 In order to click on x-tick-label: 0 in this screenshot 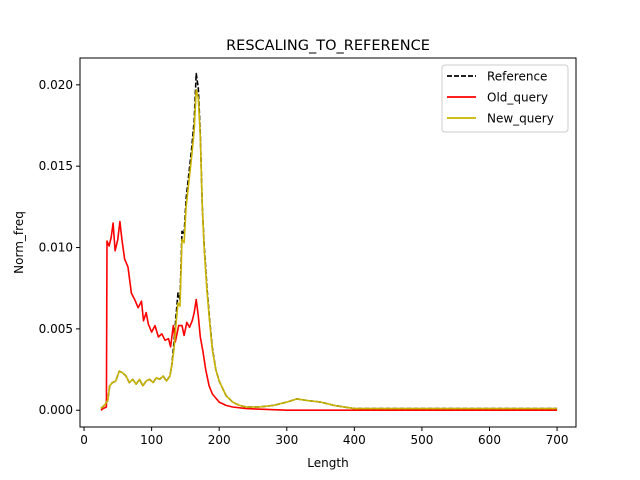, I will do `click(84, 440)`.